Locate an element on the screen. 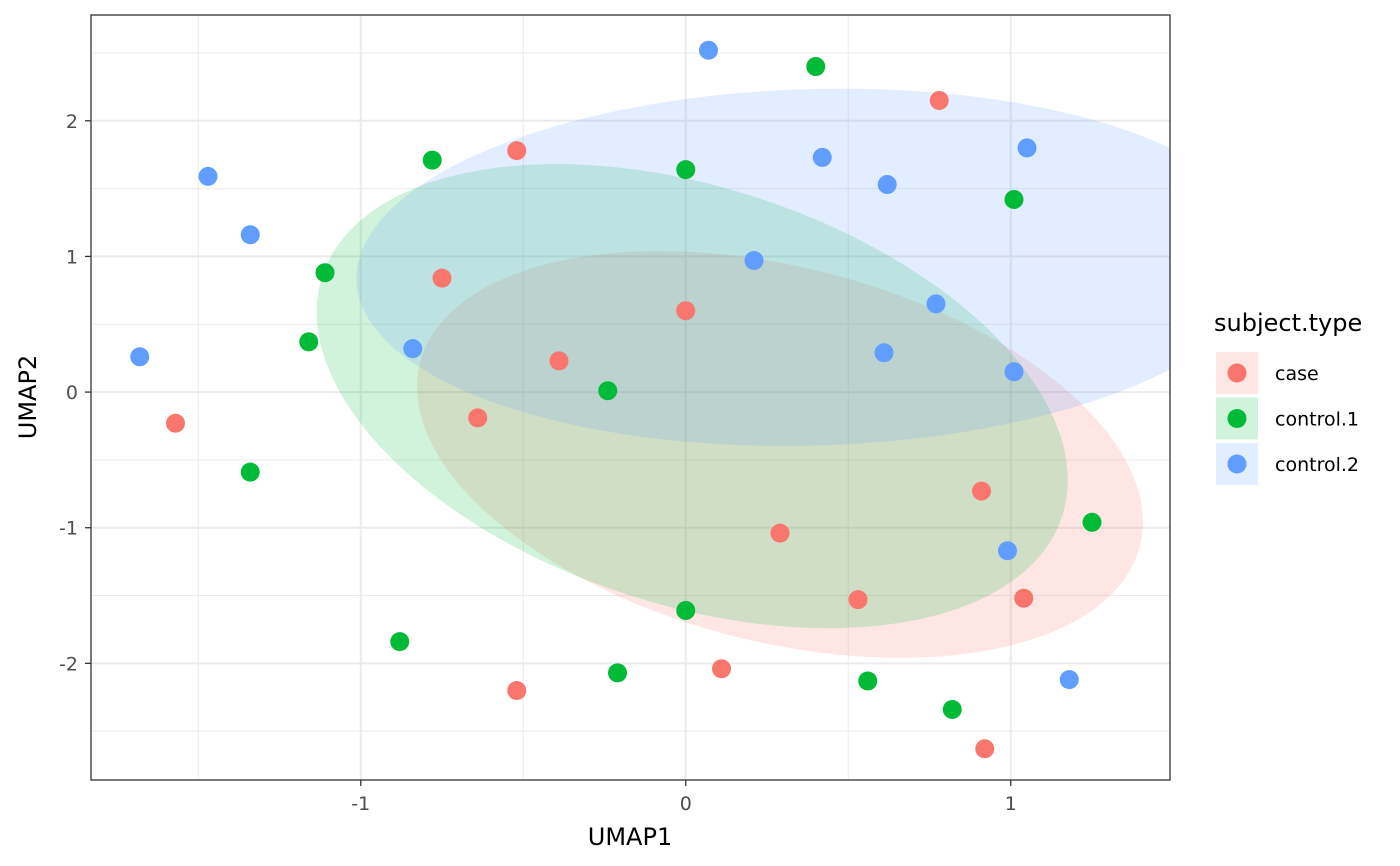 This screenshot has height=866, width=1400. y-axis: -2 -1 0 1 2 is located at coordinates (75, 393).